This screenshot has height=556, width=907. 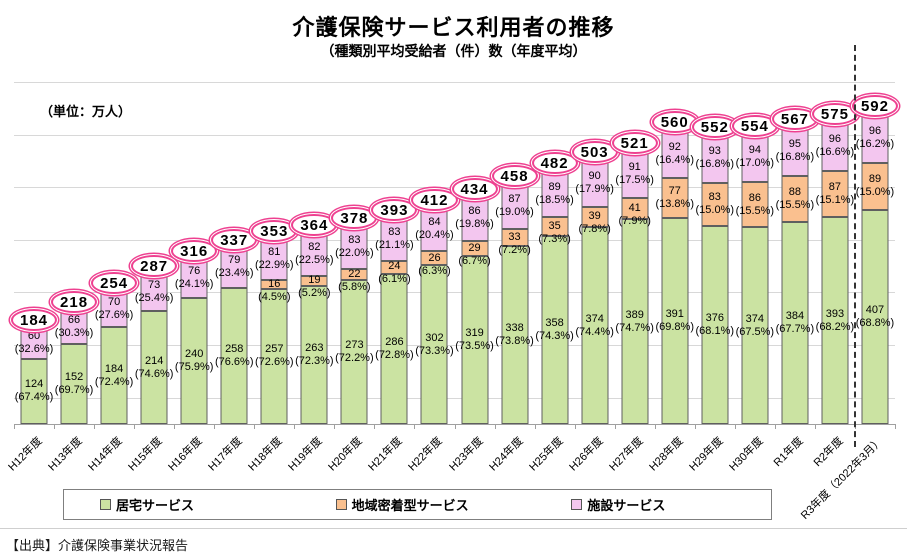 What do you see at coordinates (794, 118) in the screenshot?
I see `total-oval: 567` at bounding box center [794, 118].